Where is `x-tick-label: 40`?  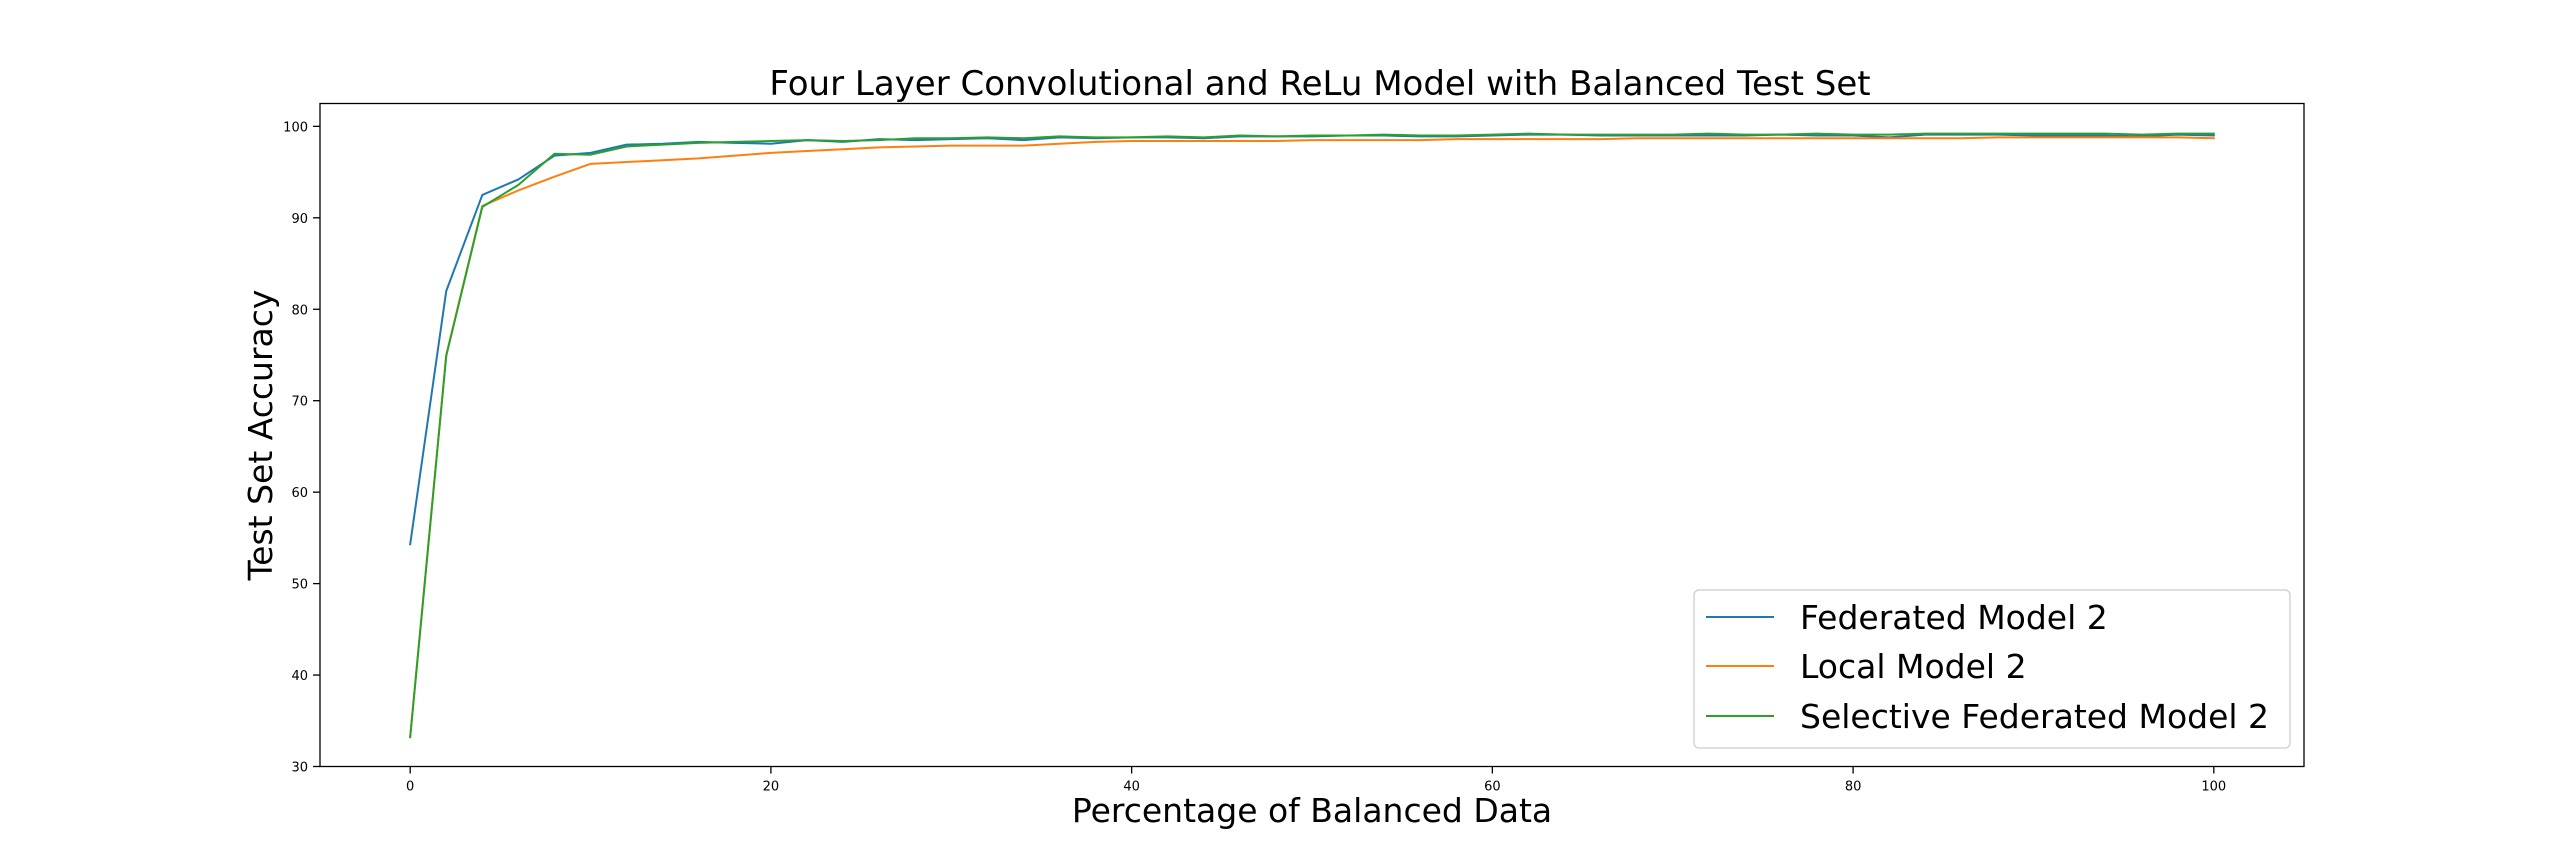 x-tick-label: 40 is located at coordinates (1131, 787).